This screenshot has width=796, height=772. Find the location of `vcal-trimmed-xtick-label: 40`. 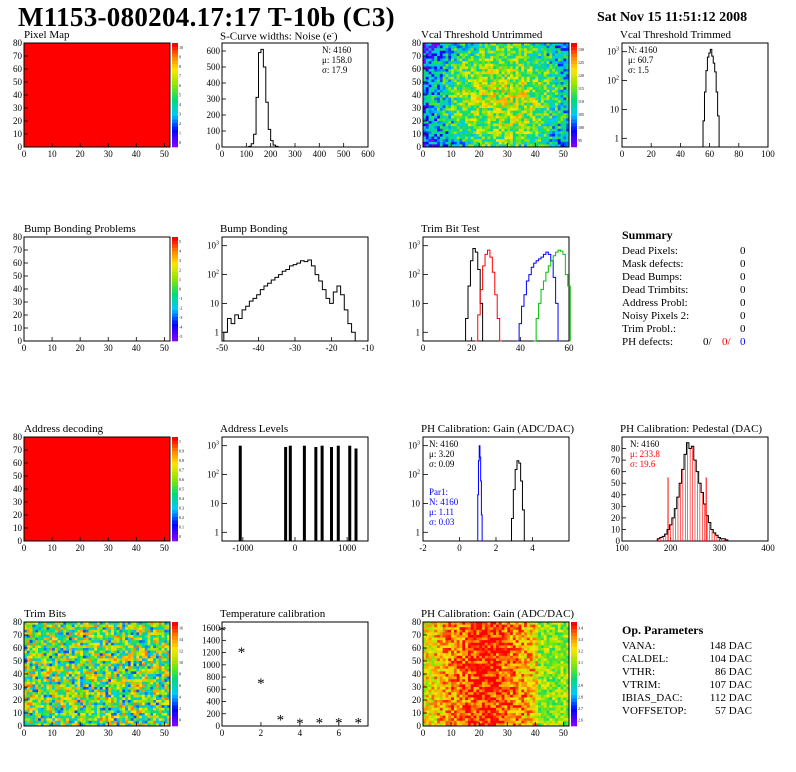

vcal-trimmed-xtick-label: 40 is located at coordinates (681, 154).